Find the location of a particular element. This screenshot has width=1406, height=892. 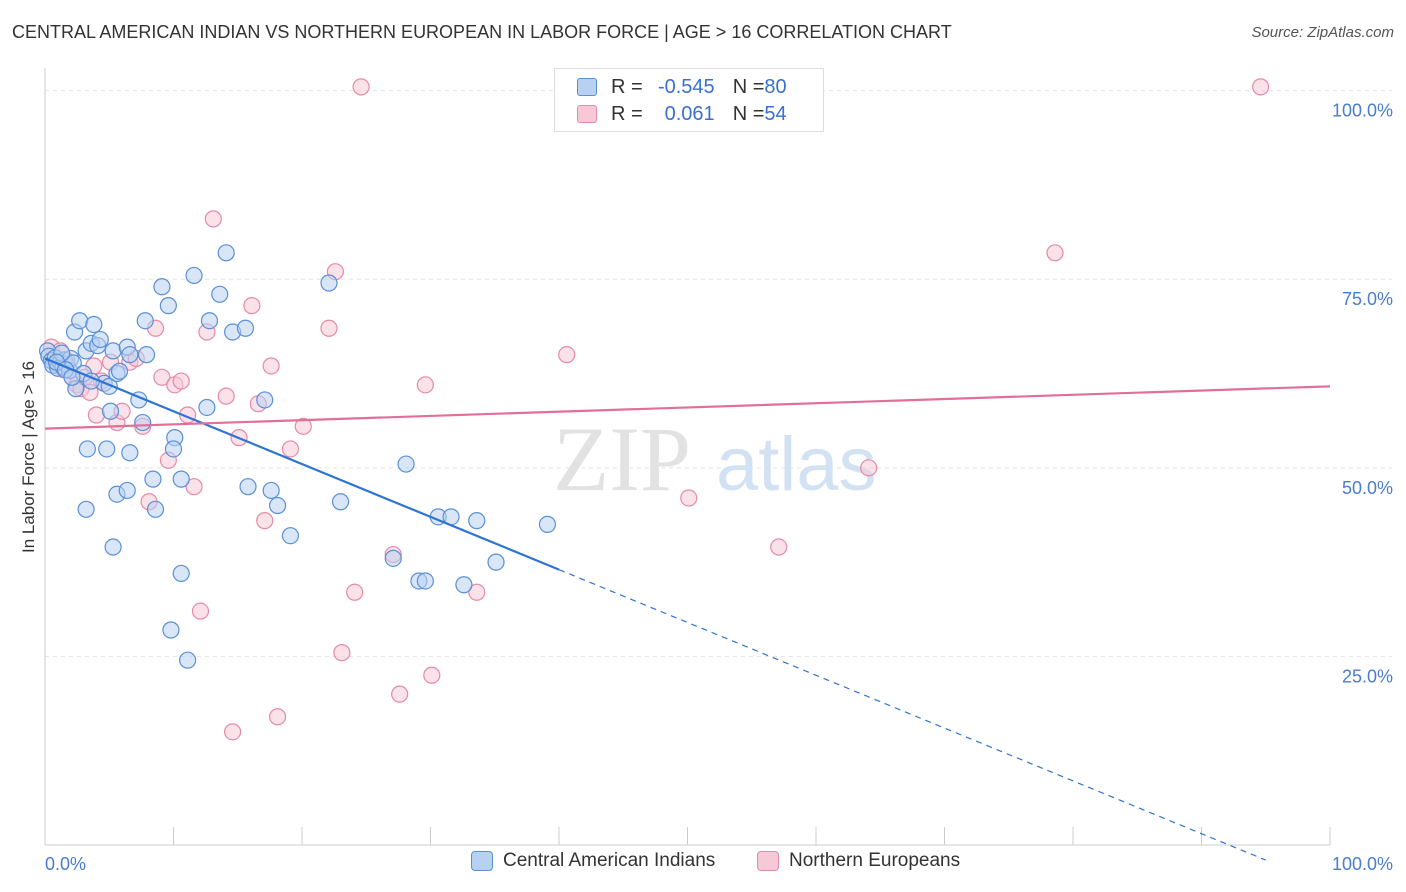

y-axis-label: In Labor Force | Age > 16 is located at coordinates (28, 457).